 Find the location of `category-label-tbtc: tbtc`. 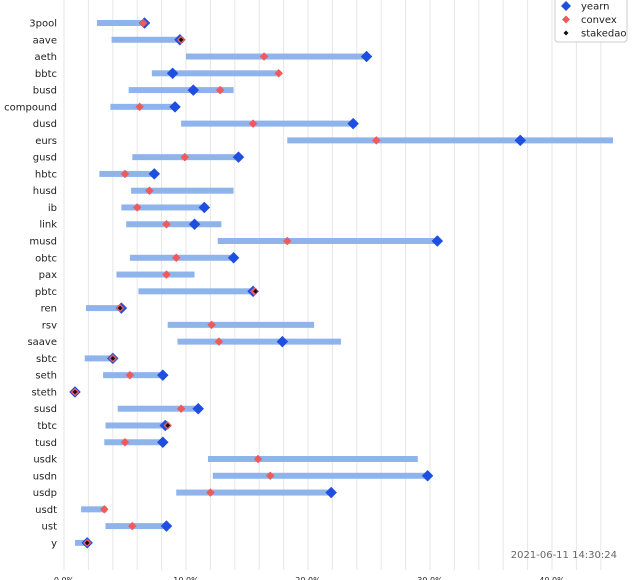

category-label-tbtc: tbtc is located at coordinates (47, 426).